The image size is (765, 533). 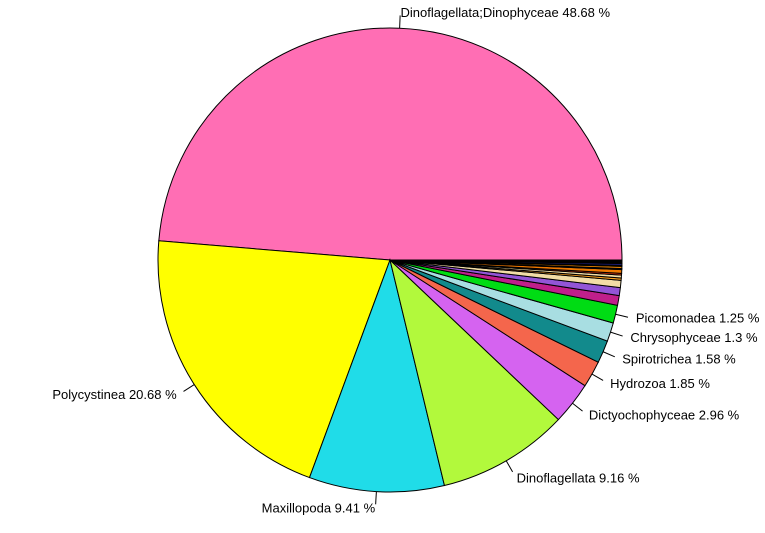 I want to click on pie-slice-maxillopoda, so click(x=377, y=375).